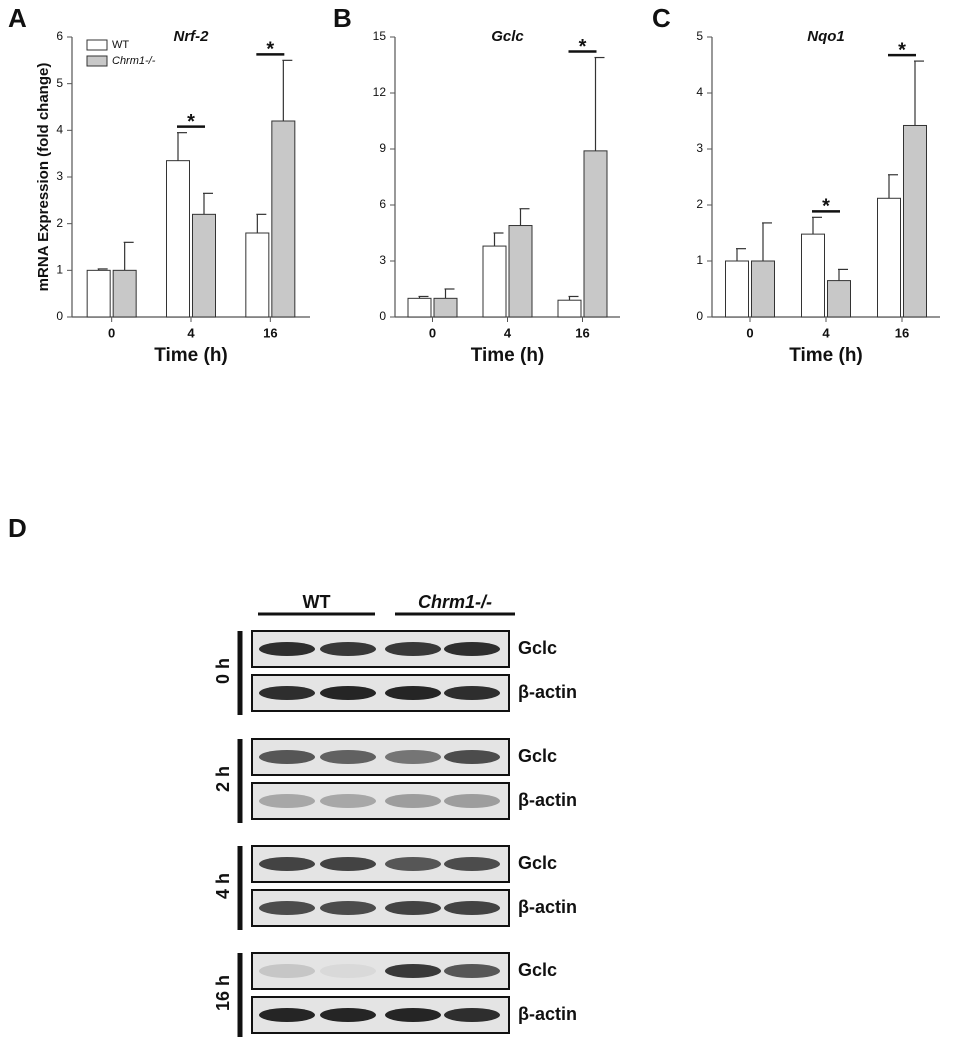 Image resolution: width=960 pixels, height=1050 pixels. What do you see at coordinates (342, 18) in the screenshot?
I see `panel-letter: B` at bounding box center [342, 18].